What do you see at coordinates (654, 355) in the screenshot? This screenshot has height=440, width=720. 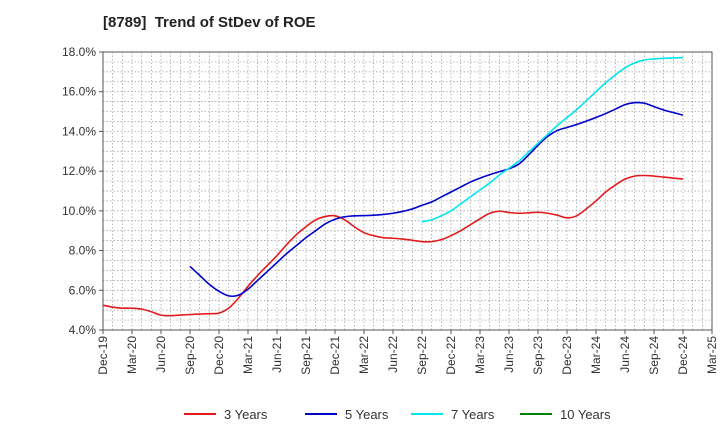 I see `x-tick-label: Sep-24` at bounding box center [654, 355].